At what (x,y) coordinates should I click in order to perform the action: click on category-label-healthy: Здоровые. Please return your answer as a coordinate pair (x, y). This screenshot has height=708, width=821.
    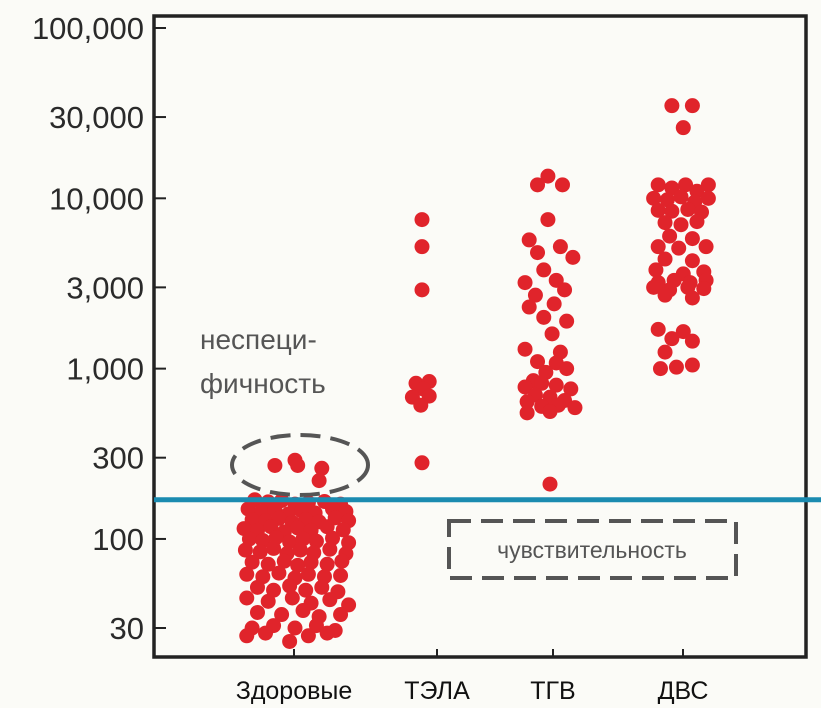
    Looking at the image, I should click on (294, 691).